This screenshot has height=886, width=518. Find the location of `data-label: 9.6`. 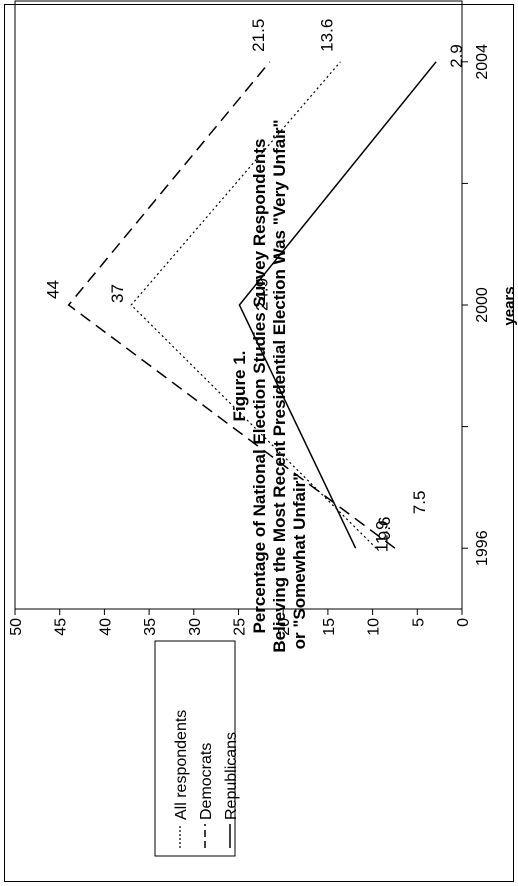

data-label: 9.6 is located at coordinates (384, 529).